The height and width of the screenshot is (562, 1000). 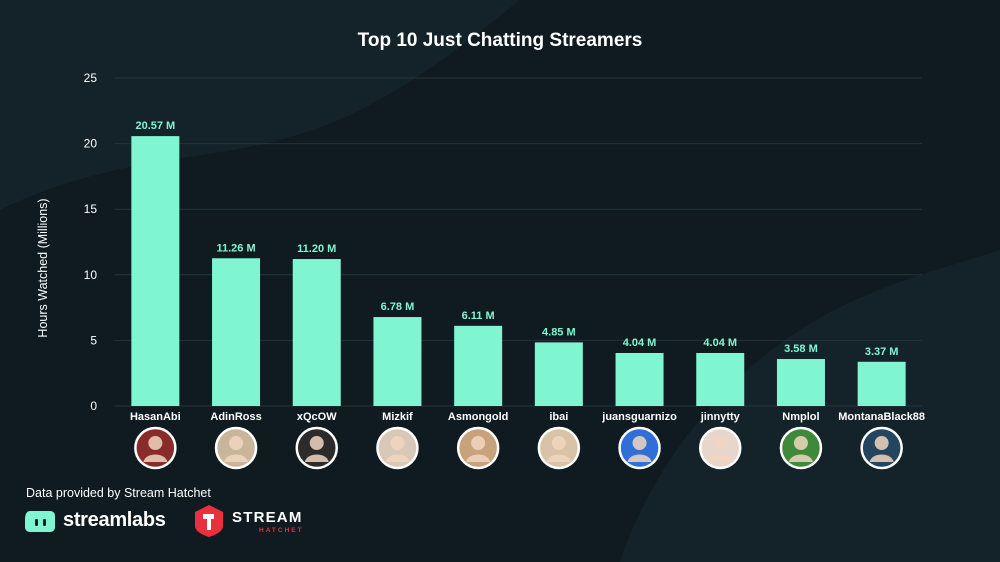 I want to click on x-tick-label: jinnytty, so click(x=720, y=417).